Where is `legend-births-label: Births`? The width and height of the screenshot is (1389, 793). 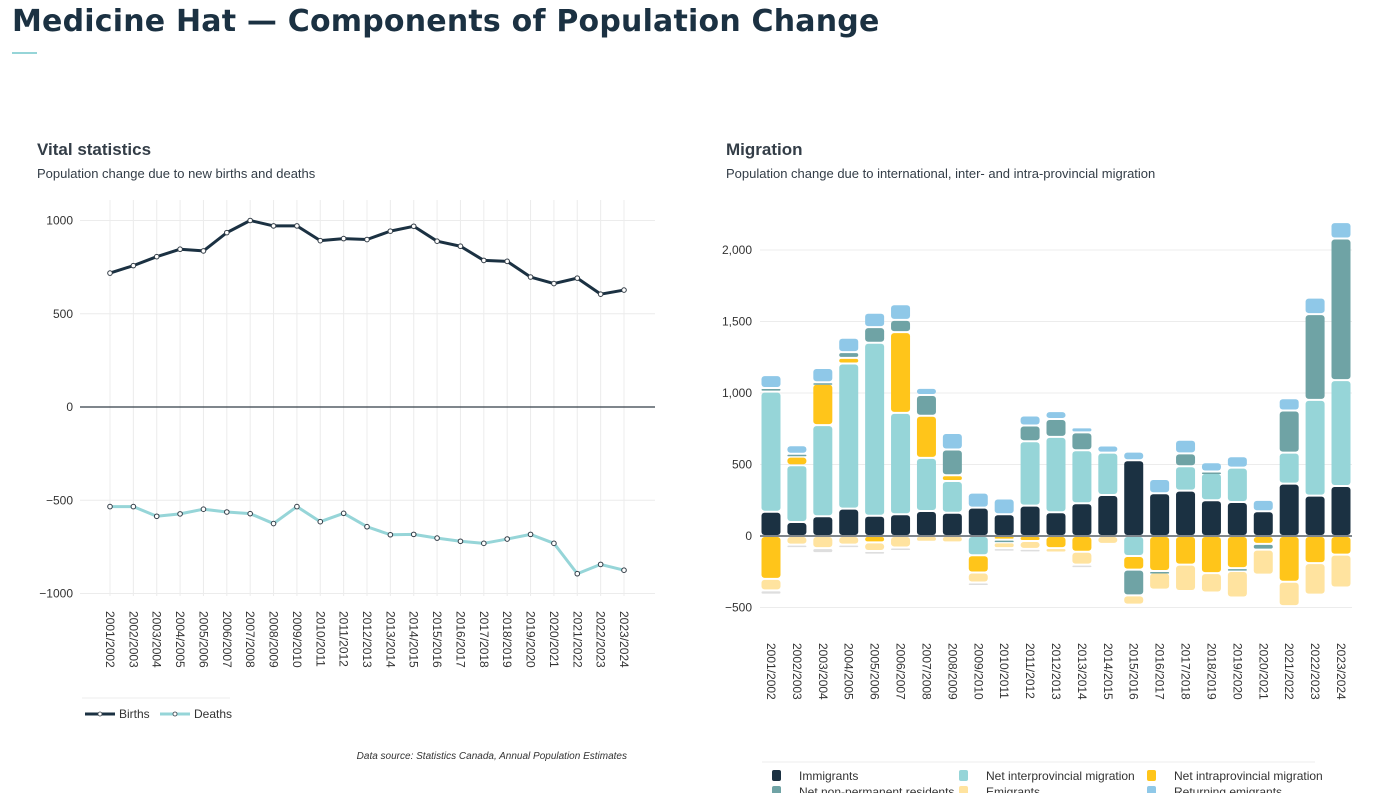 legend-births-label: Births is located at coordinates (134, 714).